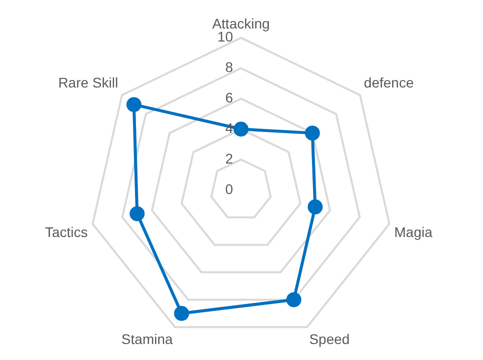  Describe the element at coordinates (329, 338) in the screenshot. I see `spoke-label: Speed` at that location.